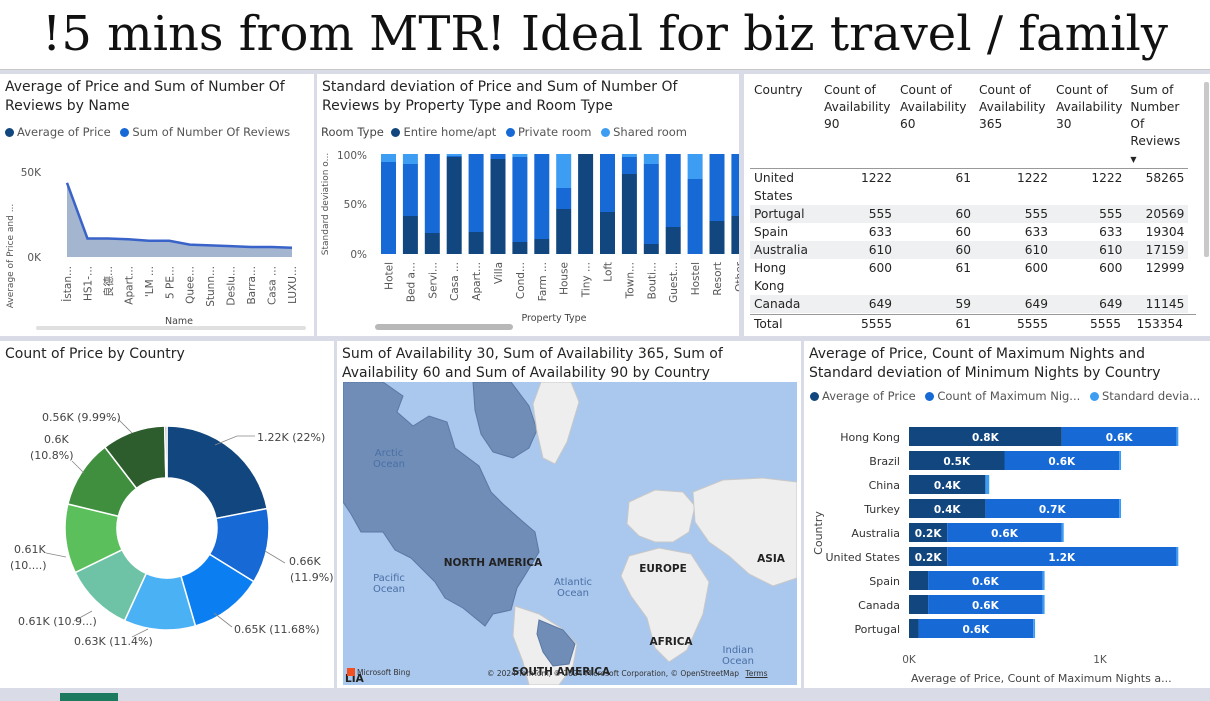  What do you see at coordinates (179, 215) in the screenshot?
I see `series-line` at bounding box center [179, 215].